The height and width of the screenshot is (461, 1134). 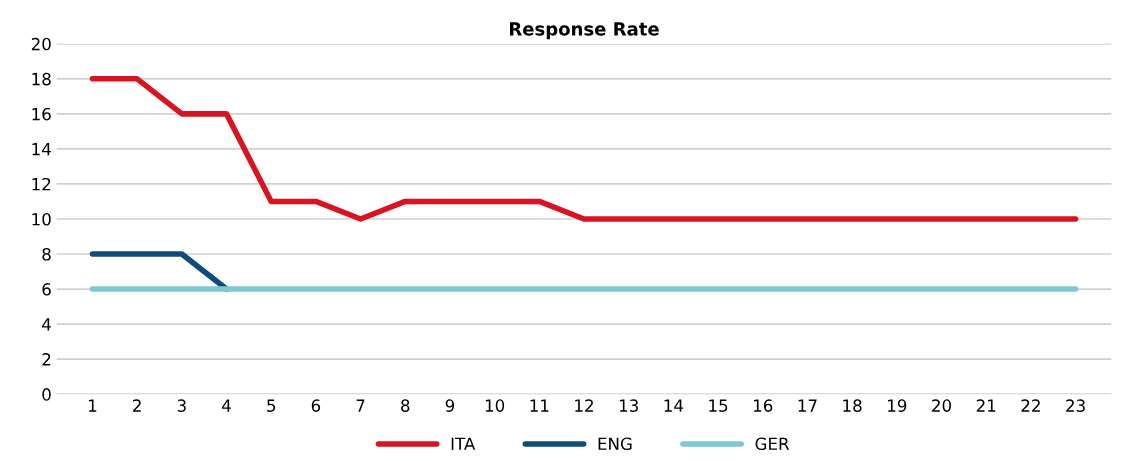 What do you see at coordinates (718, 405) in the screenshot?
I see `x-tick-label: 15` at bounding box center [718, 405].